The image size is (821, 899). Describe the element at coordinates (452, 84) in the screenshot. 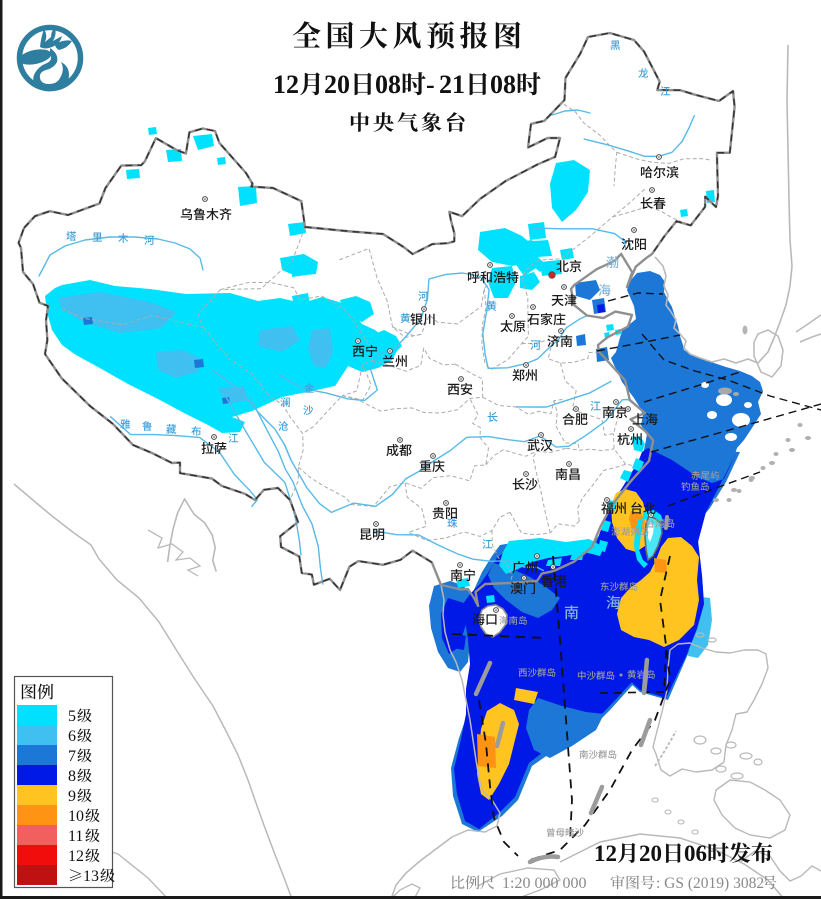

I see `svg-text: 21` at that location.